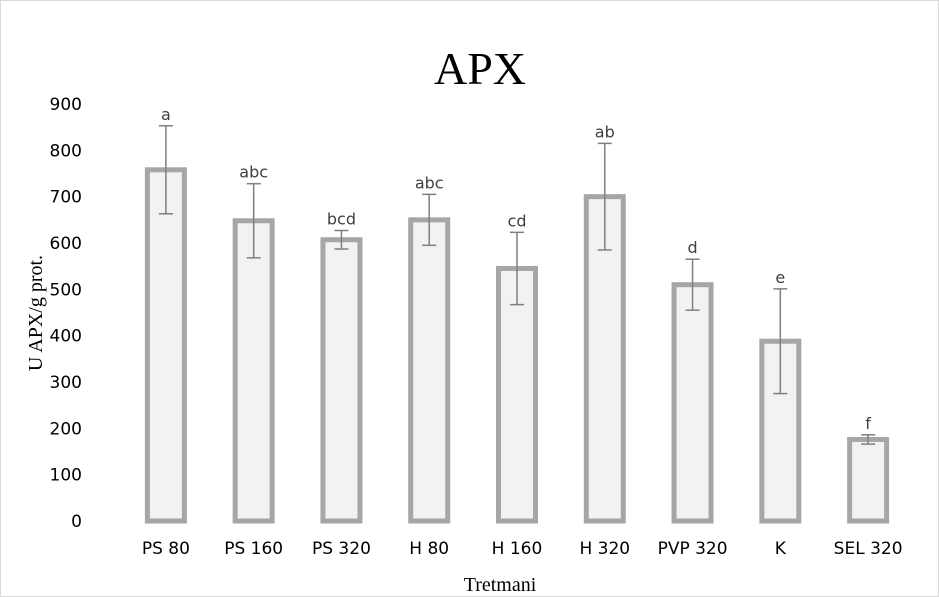 The height and width of the screenshot is (597, 939). I want to click on x-tick-label: PS 320, so click(341, 549).